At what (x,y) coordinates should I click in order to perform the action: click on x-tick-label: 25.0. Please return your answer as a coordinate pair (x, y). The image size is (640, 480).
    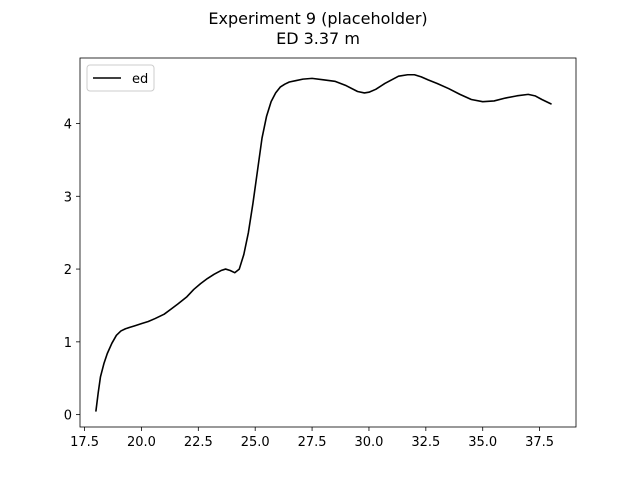
    Looking at the image, I should click on (255, 442).